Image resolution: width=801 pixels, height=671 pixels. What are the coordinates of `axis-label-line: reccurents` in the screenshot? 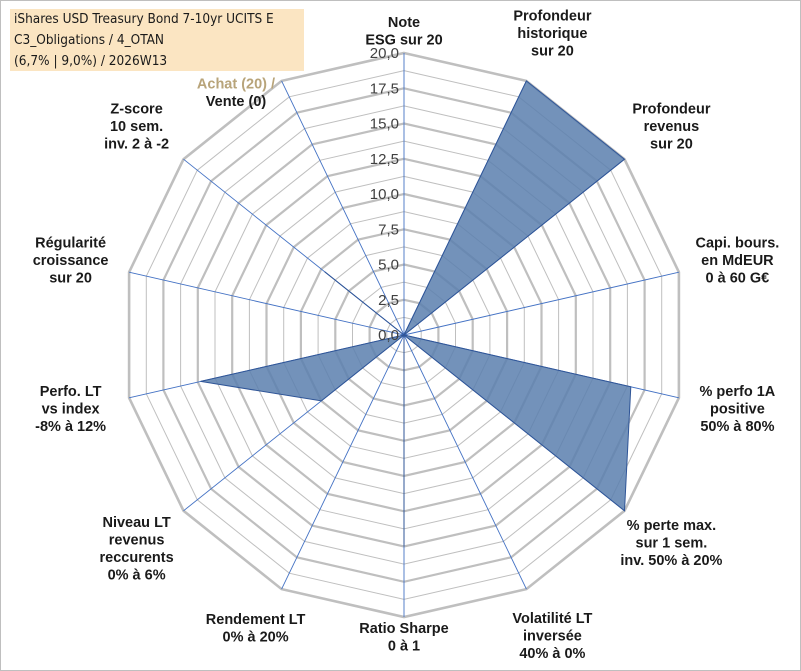 It's located at (137, 558).